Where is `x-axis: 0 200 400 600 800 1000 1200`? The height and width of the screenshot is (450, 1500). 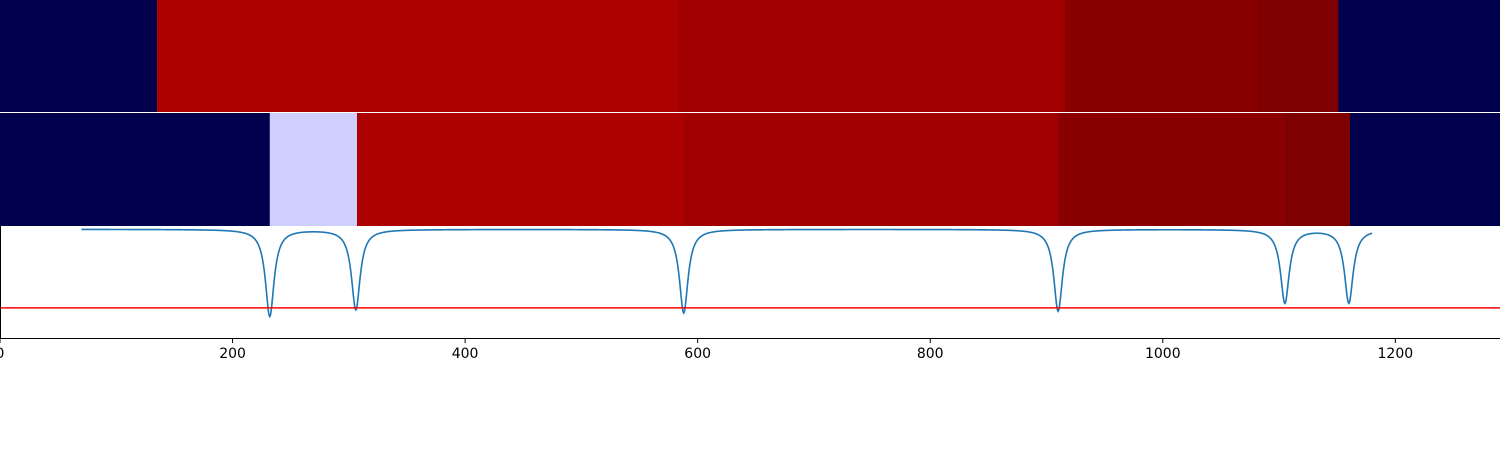 x-axis: 0 200 400 600 800 1000 1200 is located at coordinates (706, 350).